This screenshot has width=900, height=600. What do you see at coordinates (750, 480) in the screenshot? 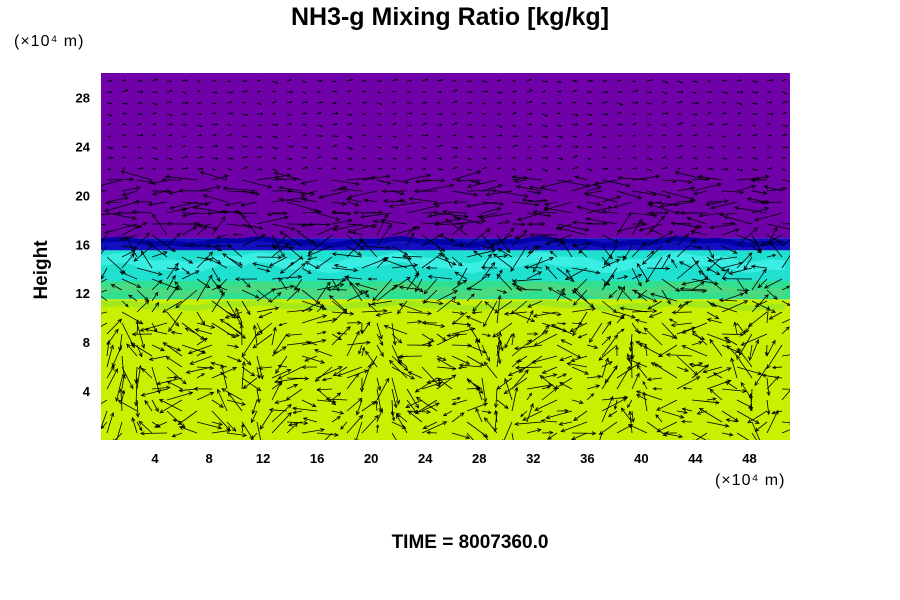
I see `x-axis-unit: (×10⁴ m)` at bounding box center [750, 480].